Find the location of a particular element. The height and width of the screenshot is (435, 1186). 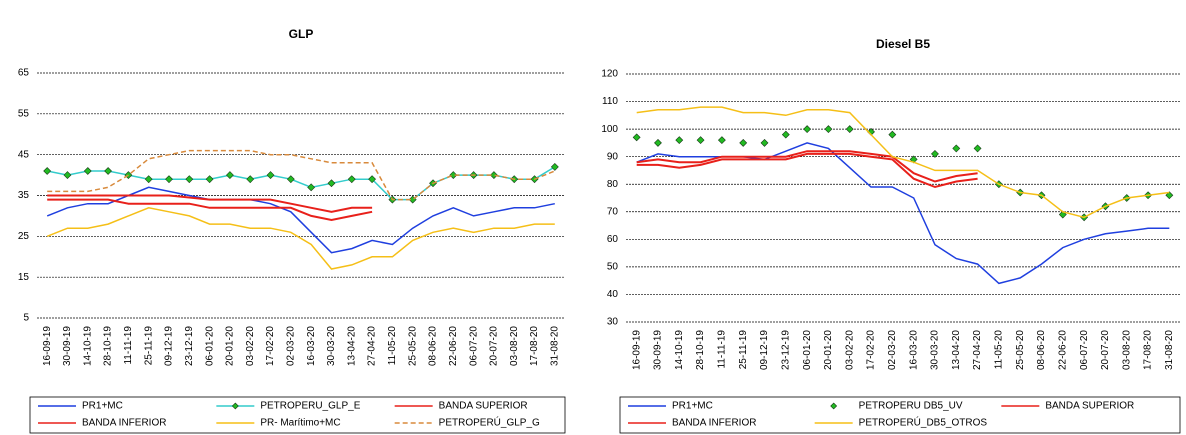

legend-label: PR1+MC is located at coordinates (692, 406).